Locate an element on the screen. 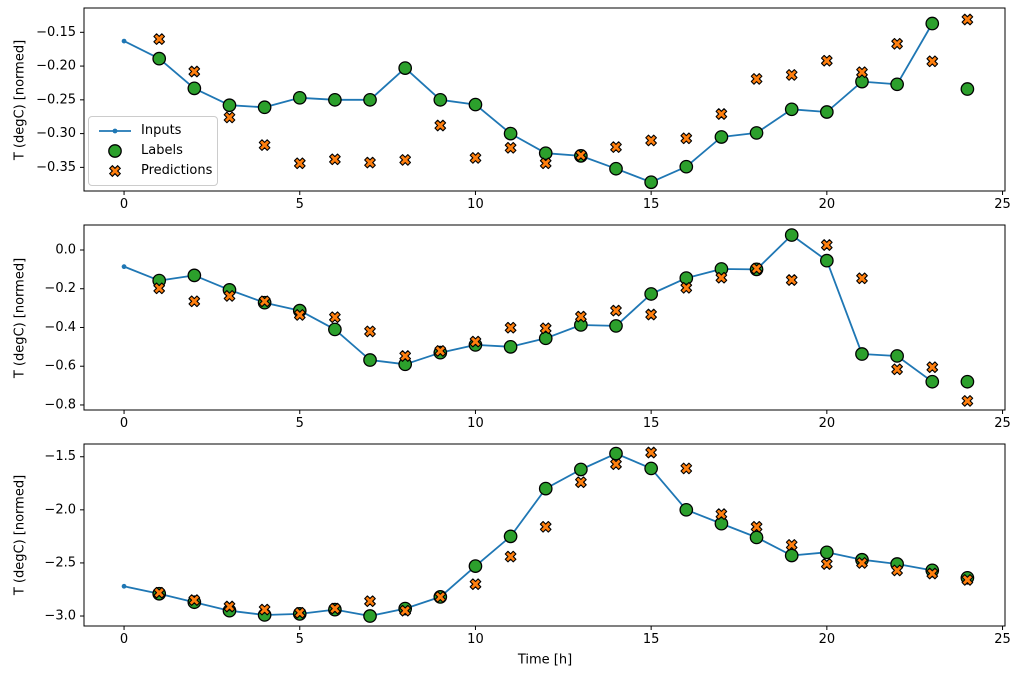  predictions-x-icon is located at coordinates (115, 171).